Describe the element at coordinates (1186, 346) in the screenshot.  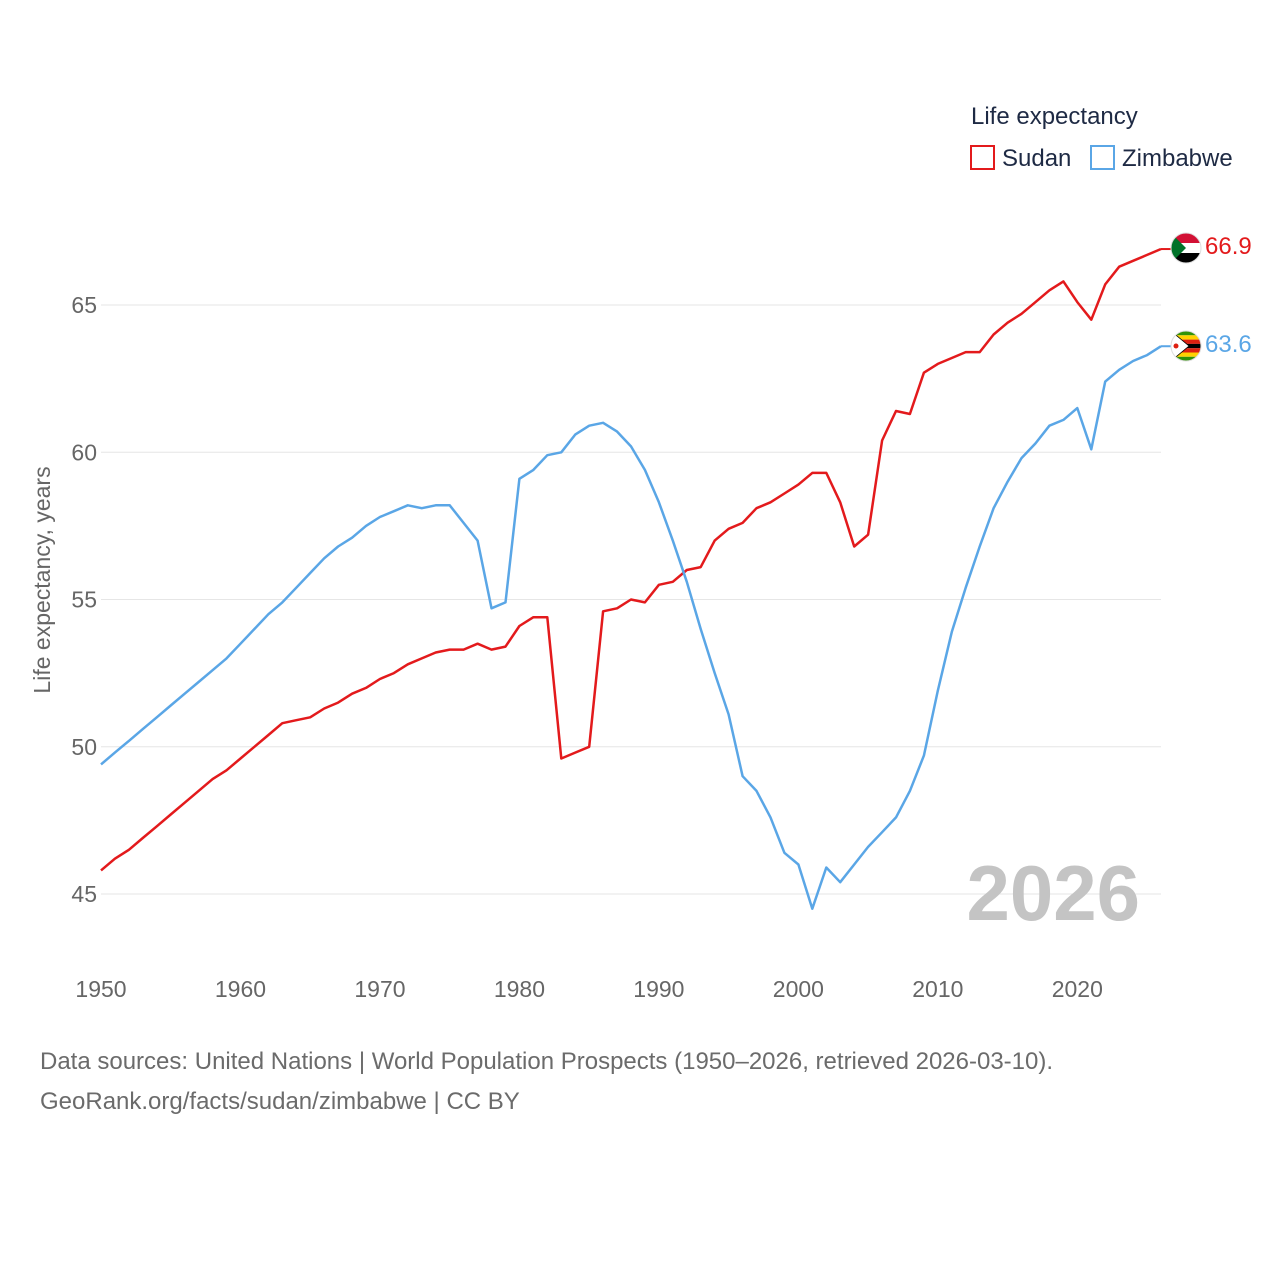
I see `zimbabwe-flag-icon` at that location.